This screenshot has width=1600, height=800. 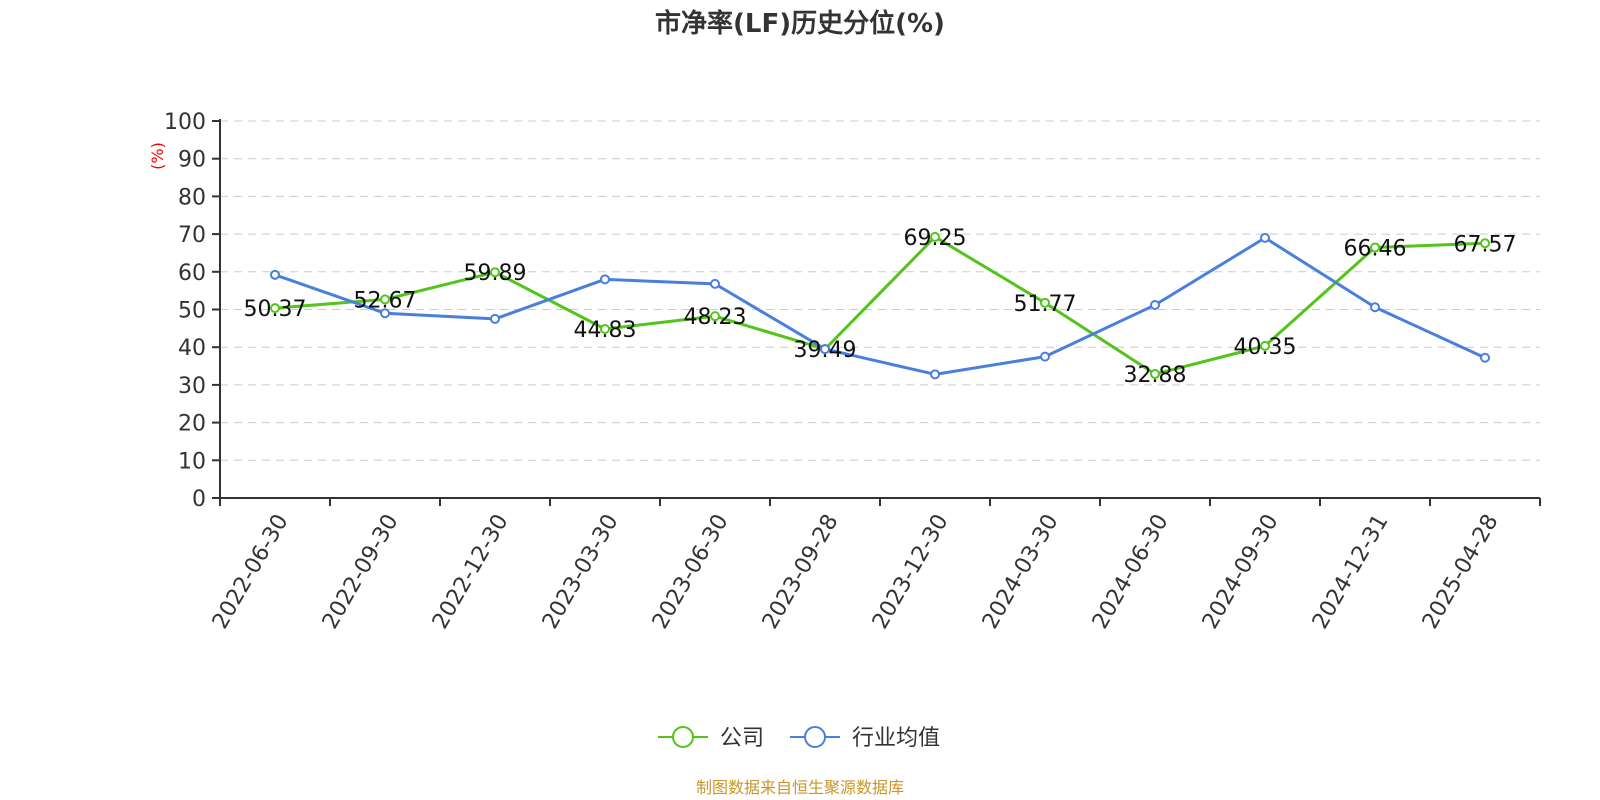 I want to click on y-tick-label: 60, so click(x=192, y=273).